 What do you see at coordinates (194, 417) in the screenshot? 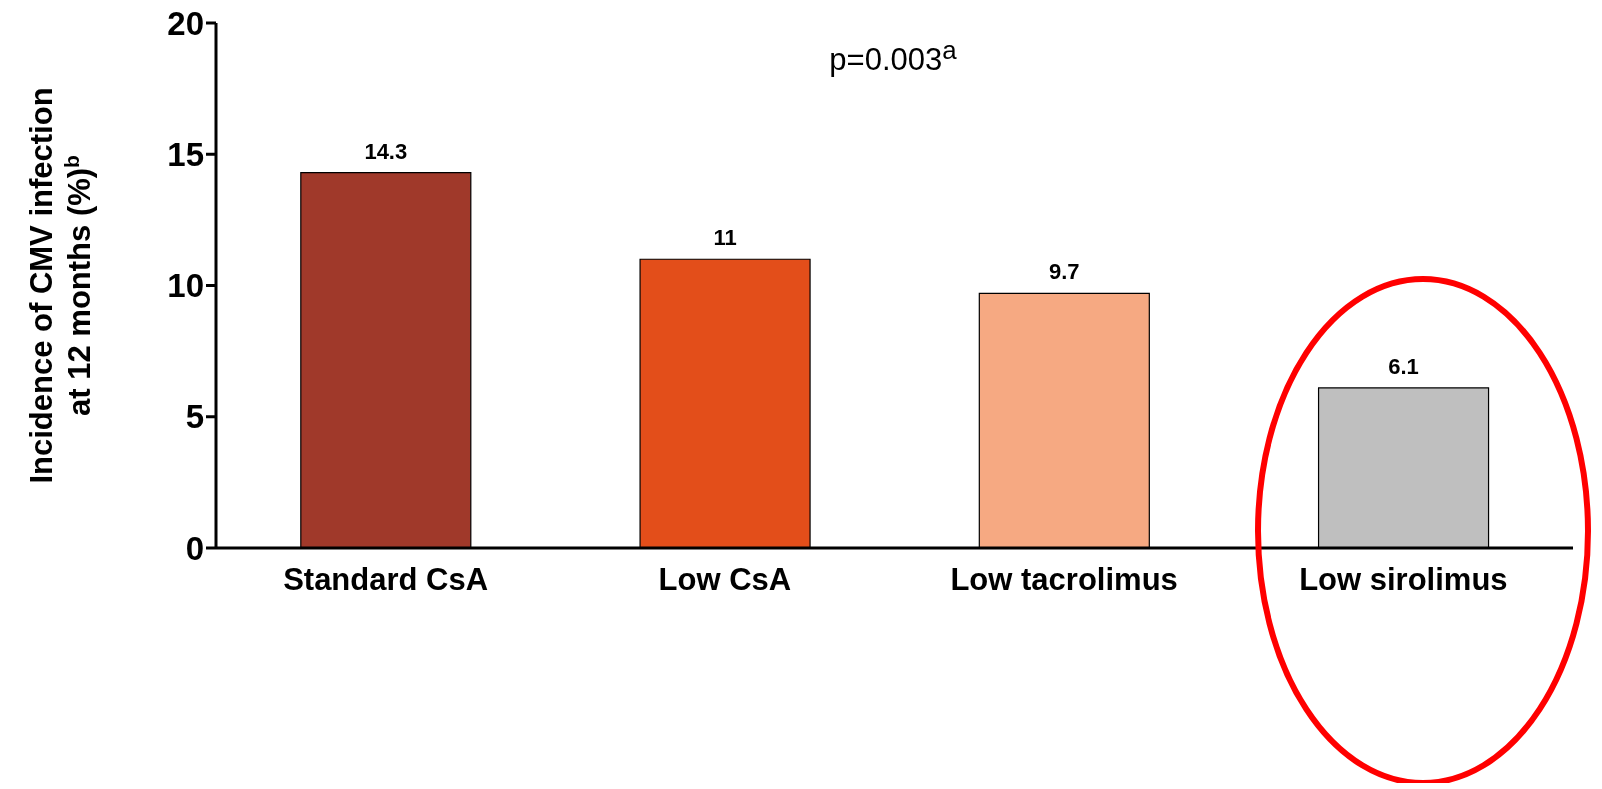
I see `y-tick-label: 5` at bounding box center [194, 417].